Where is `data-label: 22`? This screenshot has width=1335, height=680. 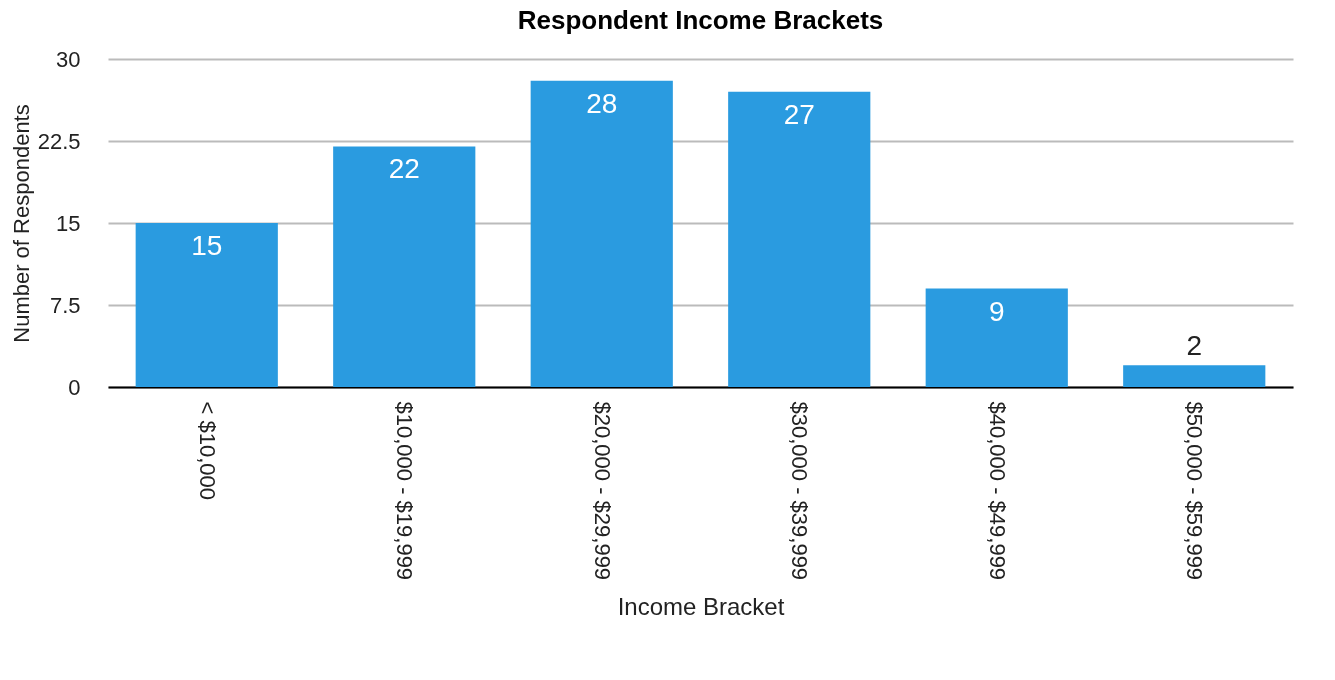 data-label: 22 is located at coordinates (404, 169).